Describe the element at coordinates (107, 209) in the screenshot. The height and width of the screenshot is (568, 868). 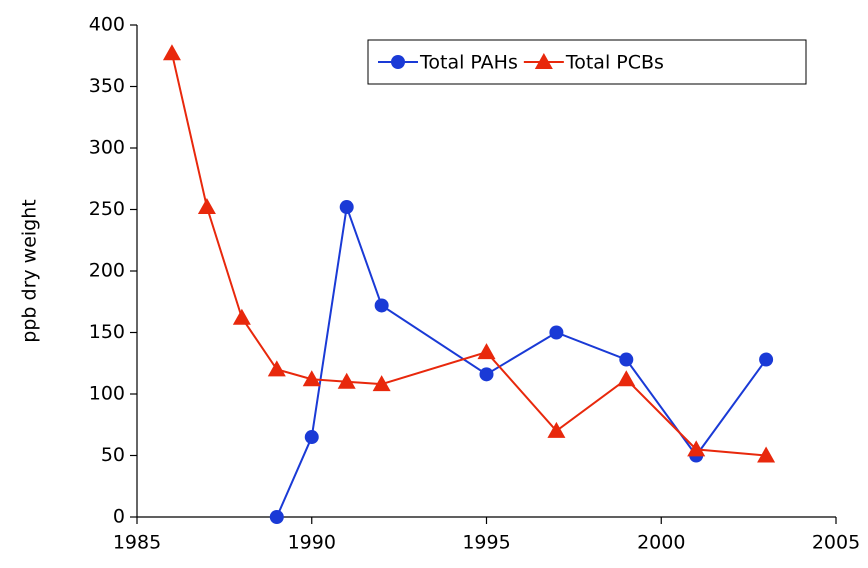
I see `y-tick-label: 250` at that location.